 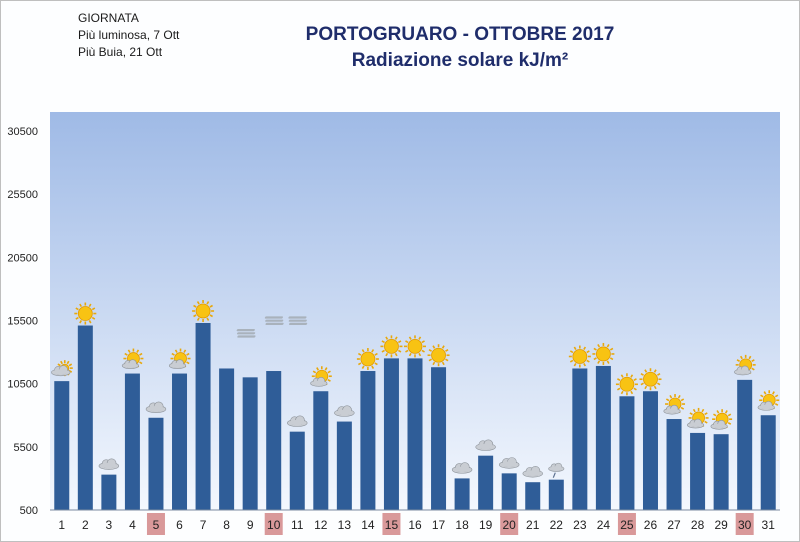 What do you see at coordinates (604, 525) in the screenshot?
I see `x-tick-label: 24` at bounding box center [604, 525].